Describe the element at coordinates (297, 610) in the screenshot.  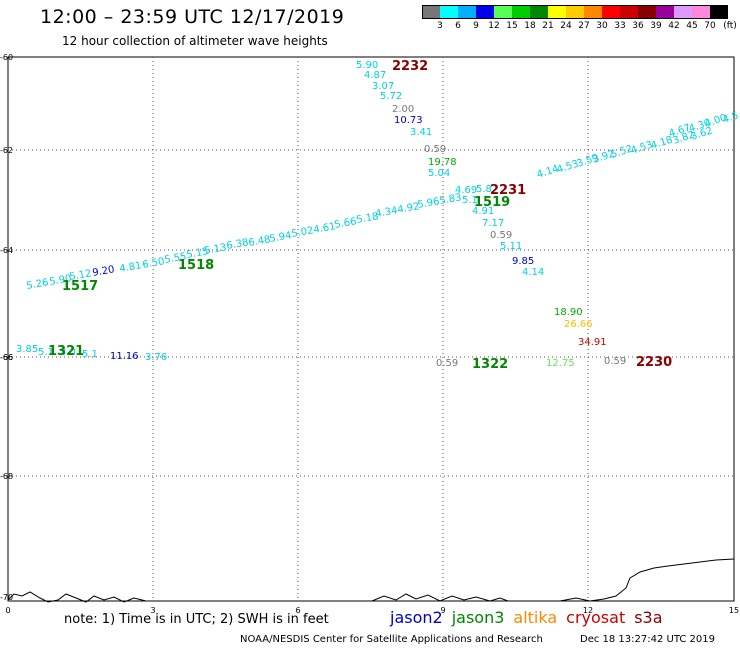
I see `x-tick-label: 6` at that location.